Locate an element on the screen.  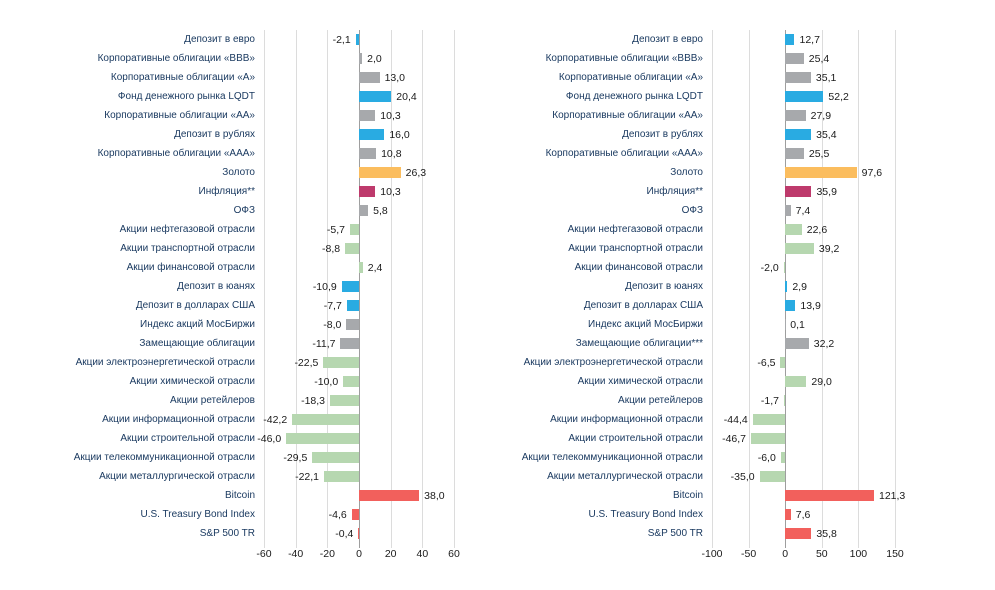
bar-row: Акции финансовой отрасли 2,4 is located at coordinates (231, 267).